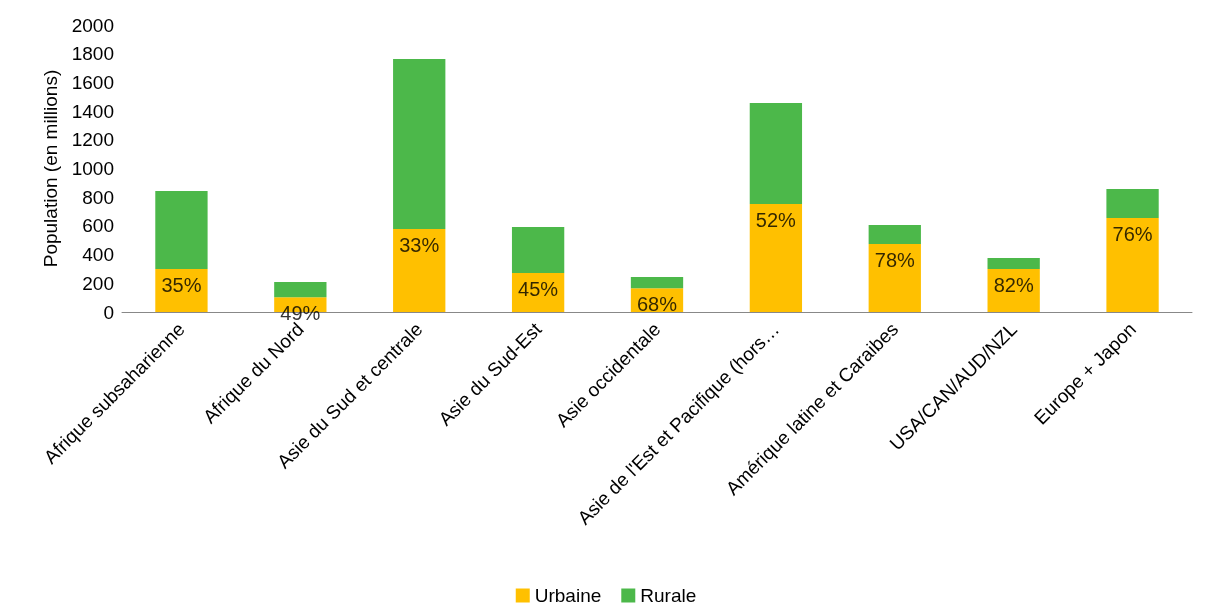 The image size is (1212, 610). Describe the element at coordinates (92, 54) in the screenshot. I see `y-tick-label: 1800` at that location.